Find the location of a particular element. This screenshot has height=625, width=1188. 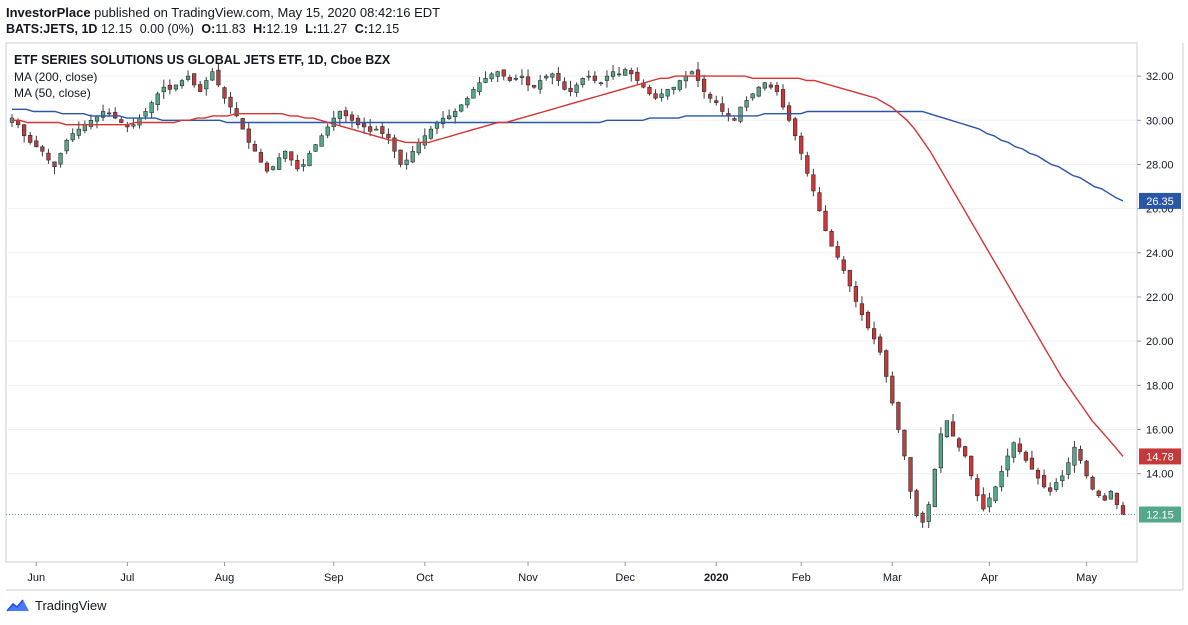

tradingview-logo-icon is located at coordinates (17, 605).